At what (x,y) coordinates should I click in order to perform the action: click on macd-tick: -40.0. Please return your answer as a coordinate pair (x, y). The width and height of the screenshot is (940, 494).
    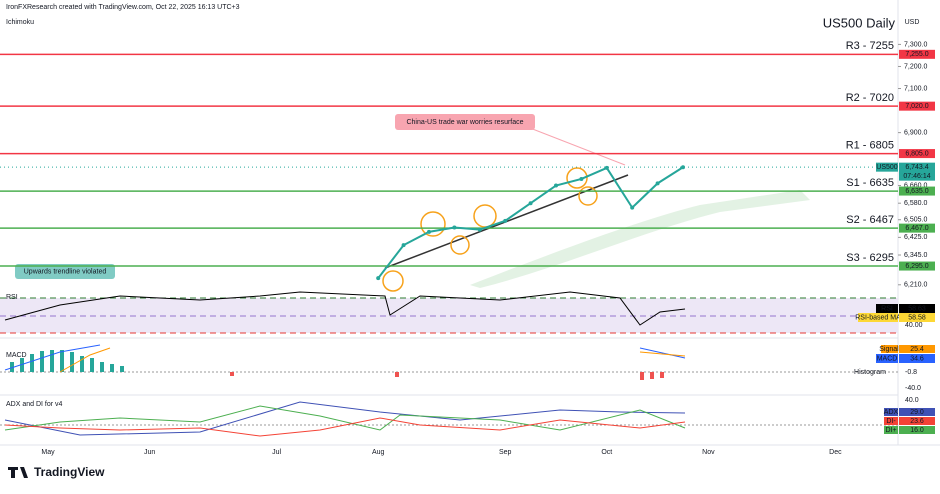
    Looking at the image, I should click on (913, 388).